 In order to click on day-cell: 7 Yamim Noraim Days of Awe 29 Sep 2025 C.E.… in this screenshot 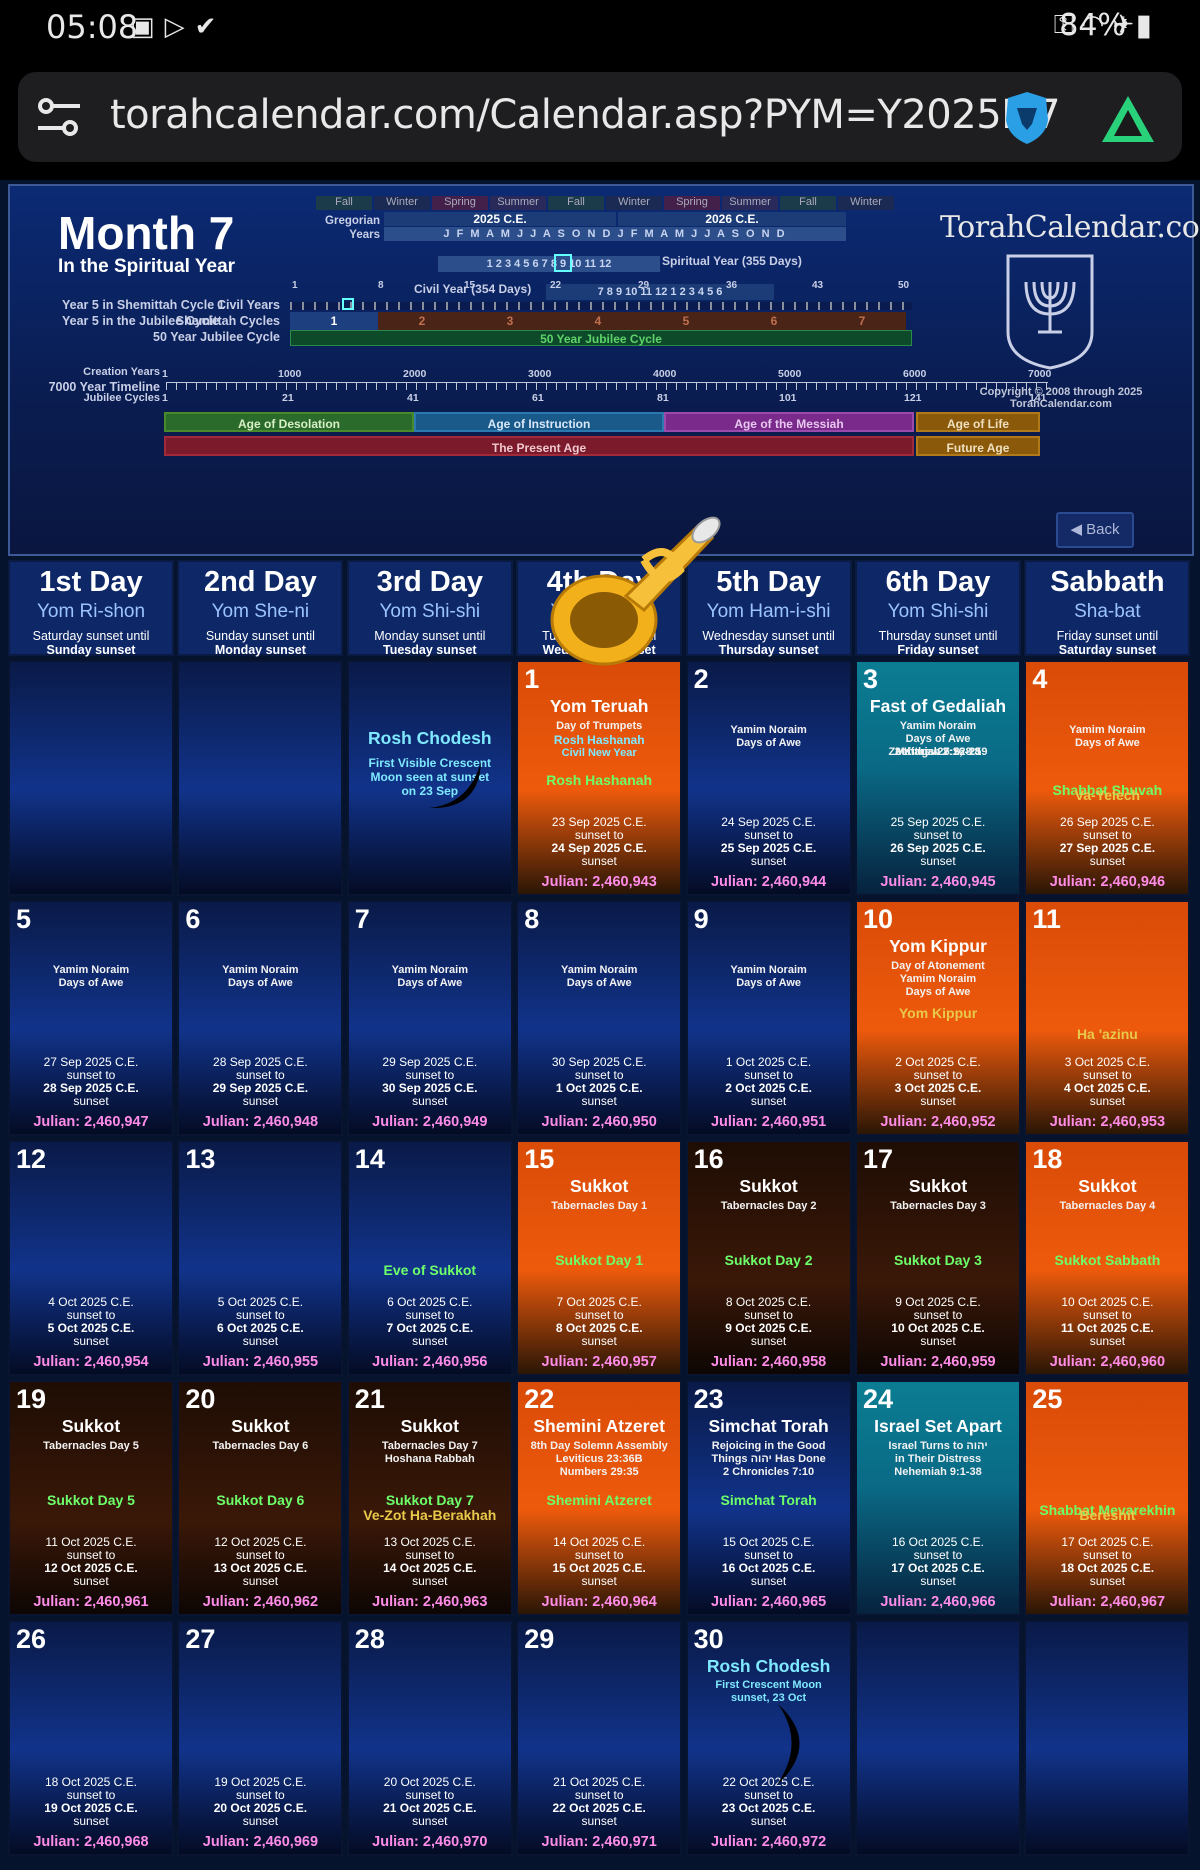, I will do `click(429, 1018)`.